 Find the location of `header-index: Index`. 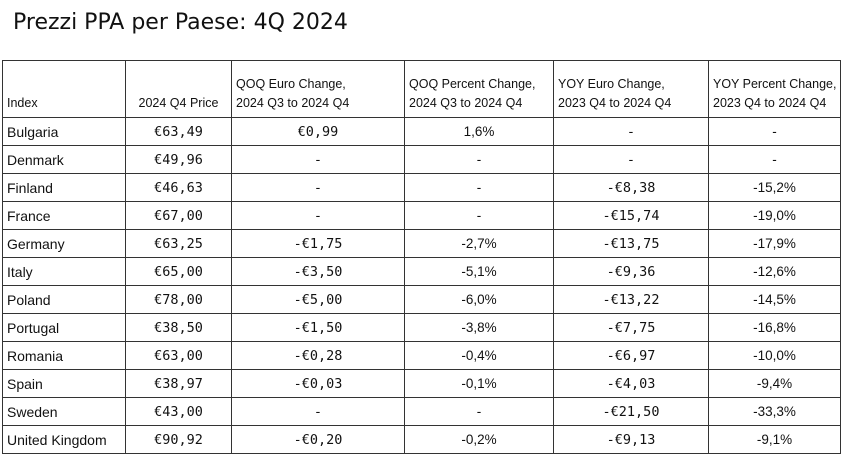

header-index: Index is located at coordinates (64, 89).